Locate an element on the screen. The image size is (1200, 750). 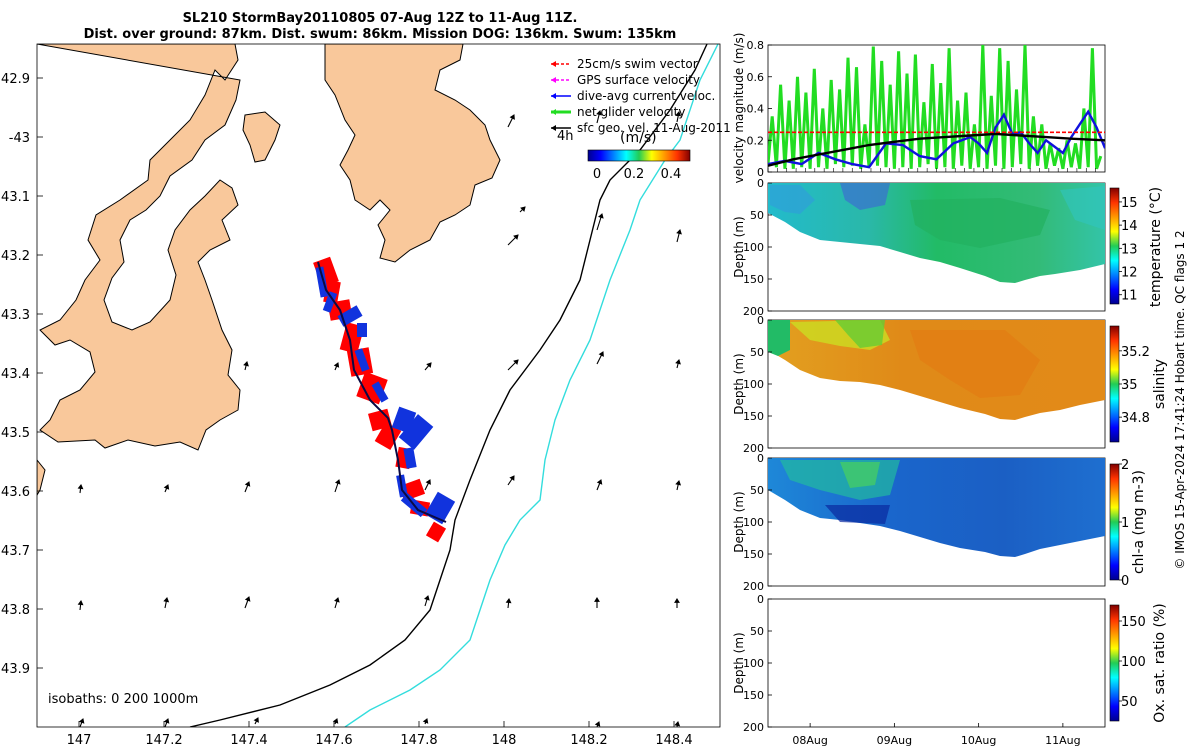
colorbar-tick-label: 13 is located at coordinates (1129, 249).